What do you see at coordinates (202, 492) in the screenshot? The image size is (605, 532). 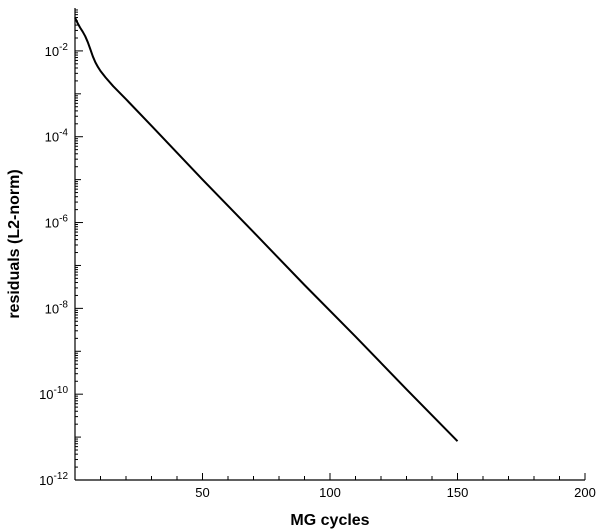 I see `x-tick-label: 50` at bounding box center [202, 492].